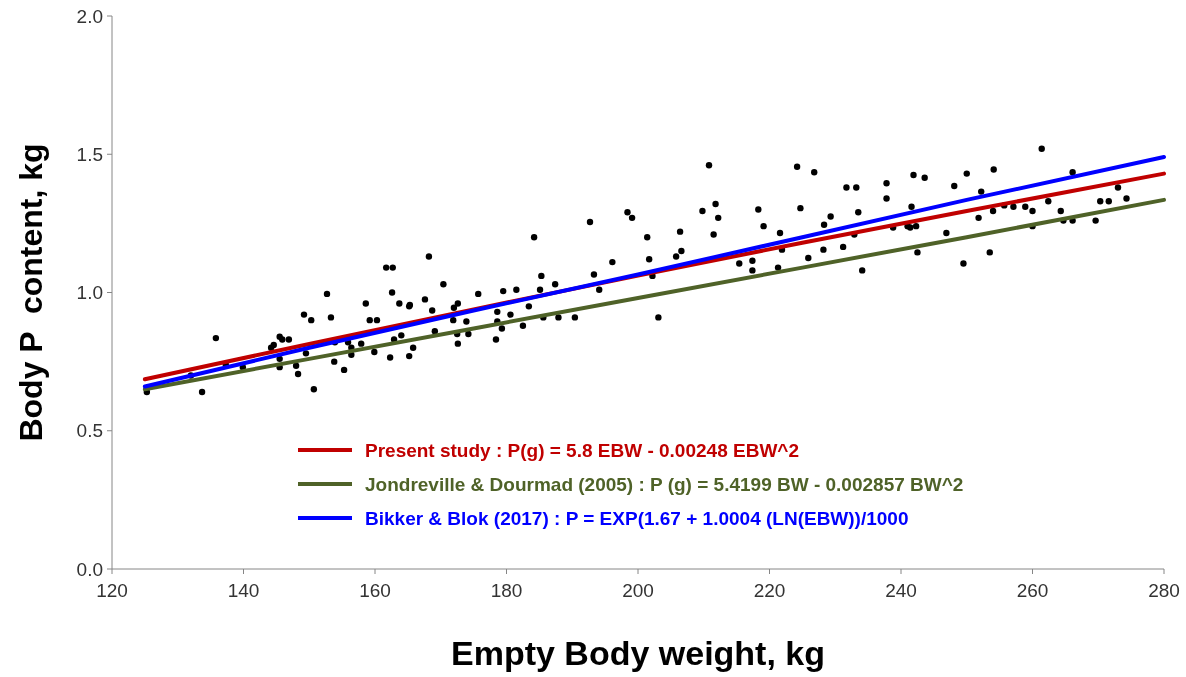  I want to click on x-tick-label: 220, so click(769, 590).